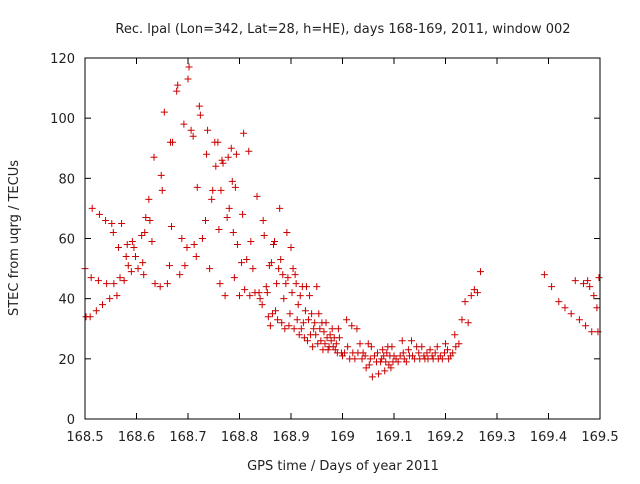 This screenshot has width=640, height=484. Describe the element at coordinates (136, 437) in the screenshot. I see `x-tick-label: 168.6` at that location.